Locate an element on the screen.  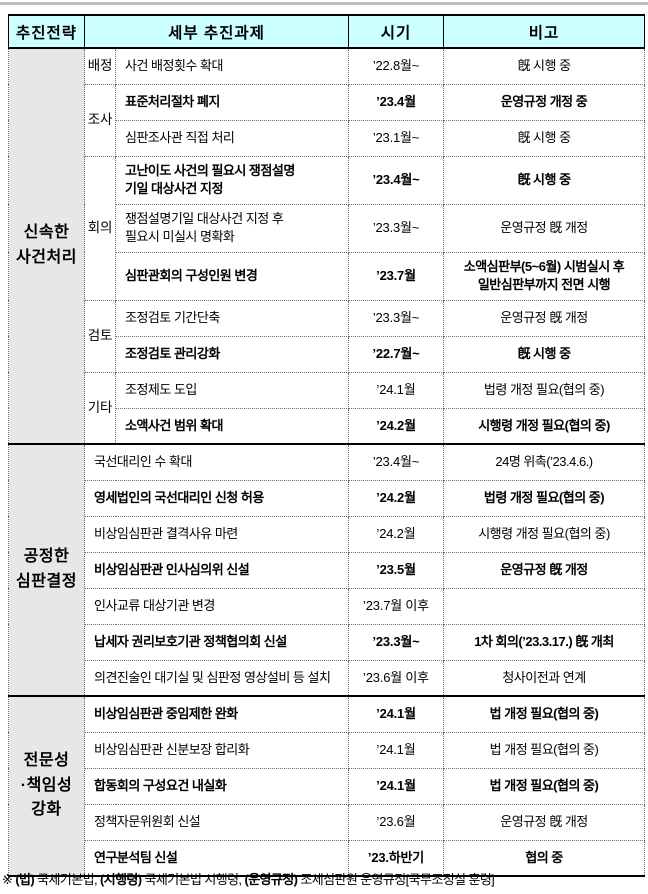
cell-strategy-2: 공정한 심판결정 is located at coordinates (46, 570).